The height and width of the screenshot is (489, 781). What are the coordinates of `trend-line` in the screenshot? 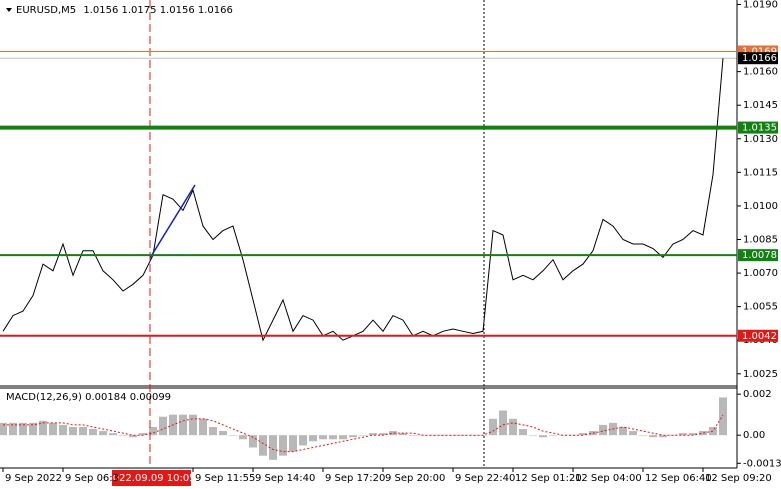 It's located at (172, 221).